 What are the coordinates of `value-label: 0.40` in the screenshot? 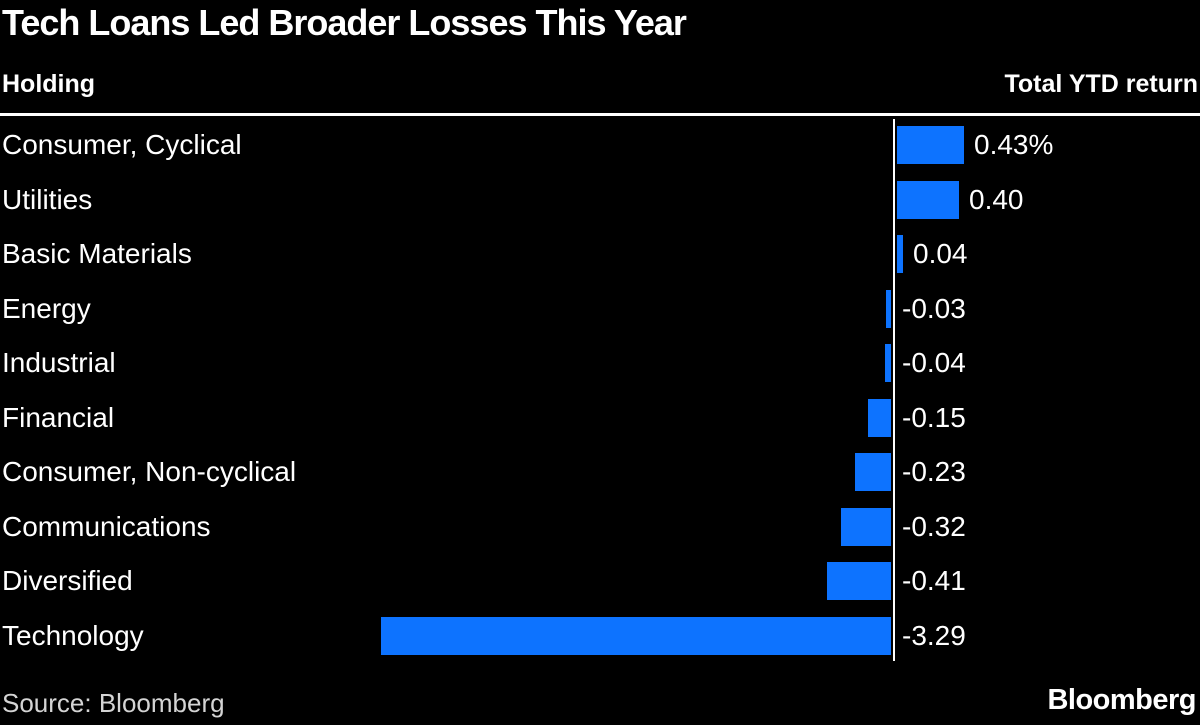 It's located at (996, 199).